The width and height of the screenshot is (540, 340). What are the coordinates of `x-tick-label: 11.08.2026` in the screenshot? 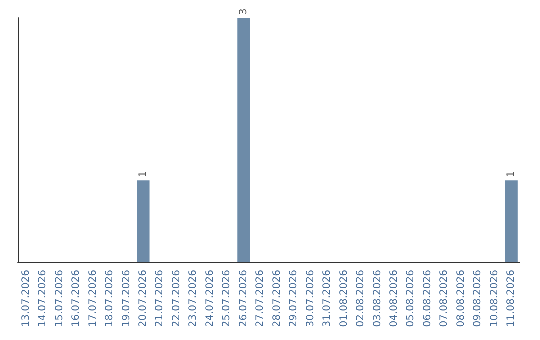 It's located at (512, 299).